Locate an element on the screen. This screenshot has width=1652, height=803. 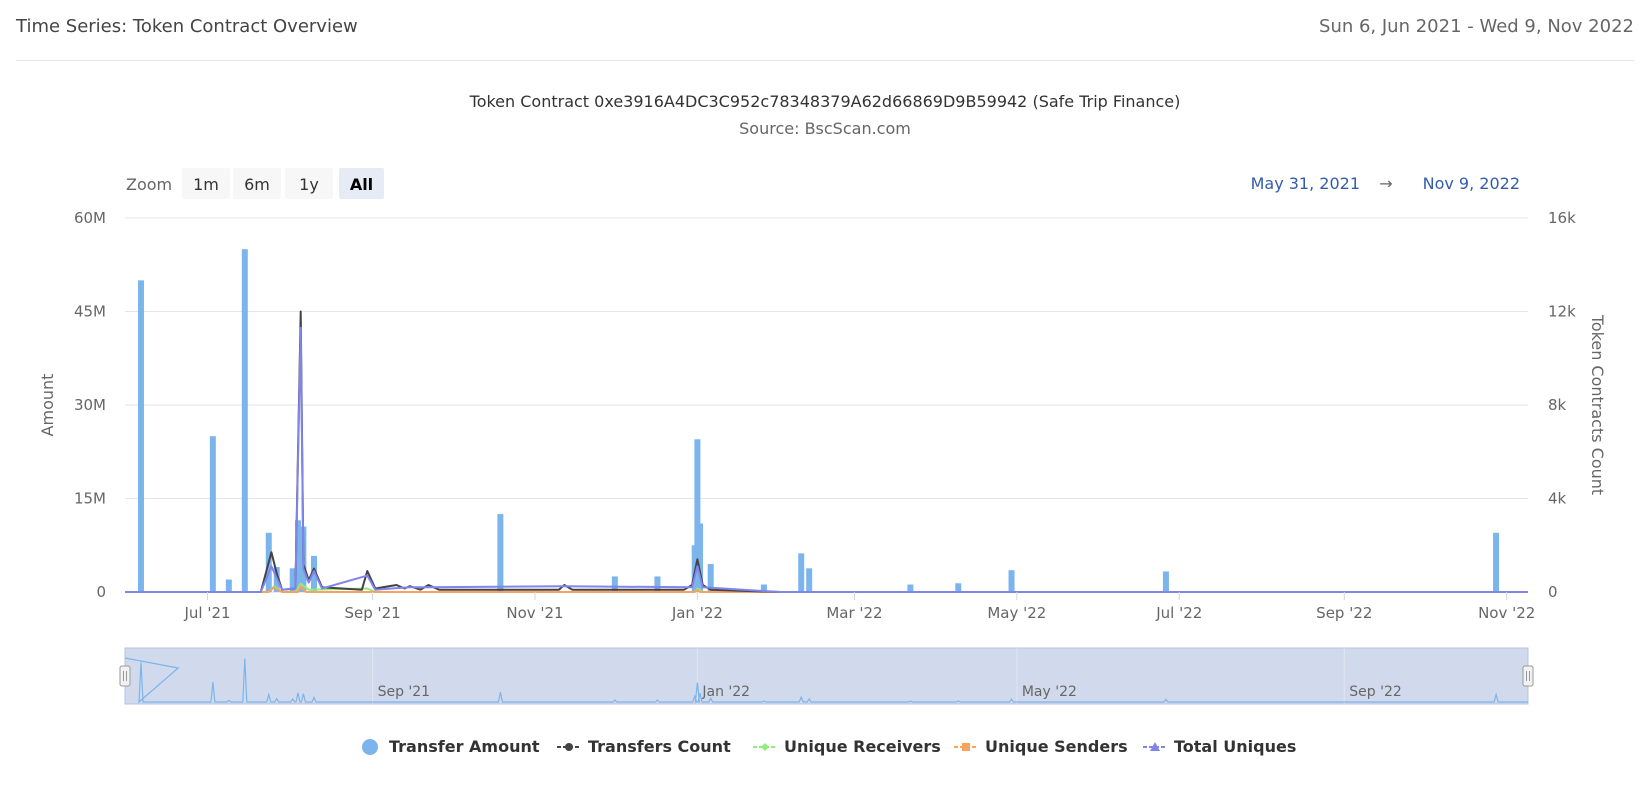
y-tick-label: 60M is located at coordinates (90, 218).